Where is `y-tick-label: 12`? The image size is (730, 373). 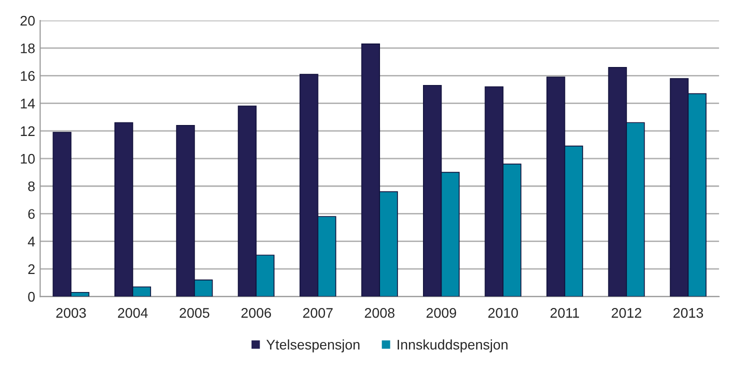
y-tick-label: 12 is located at coordinates (27, 131).